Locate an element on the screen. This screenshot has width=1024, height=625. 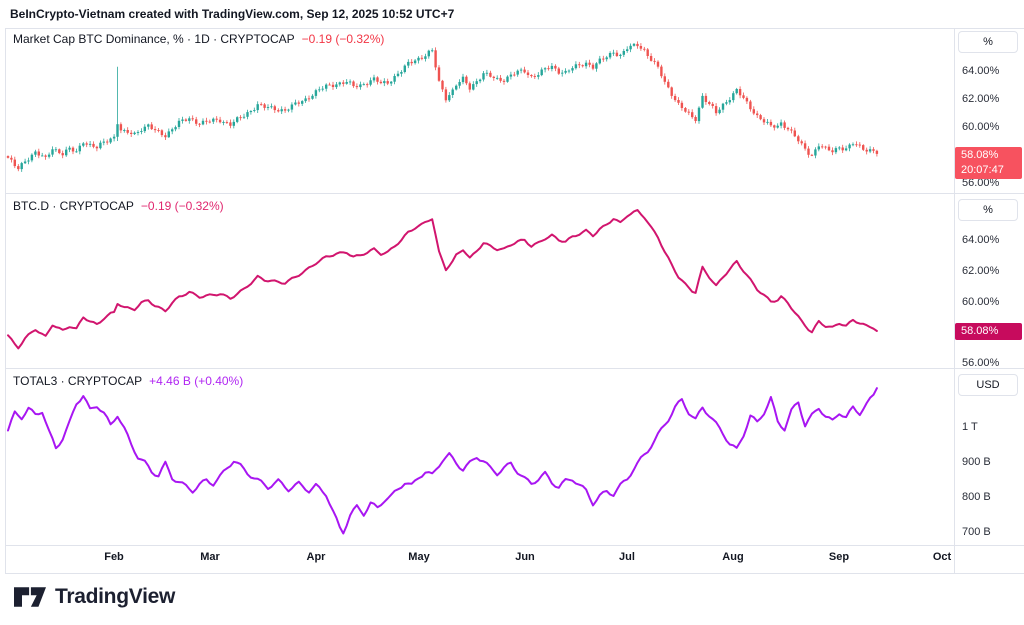
panel1-bar-countdown: 20:07:47 is located at coordinates (982, 170).